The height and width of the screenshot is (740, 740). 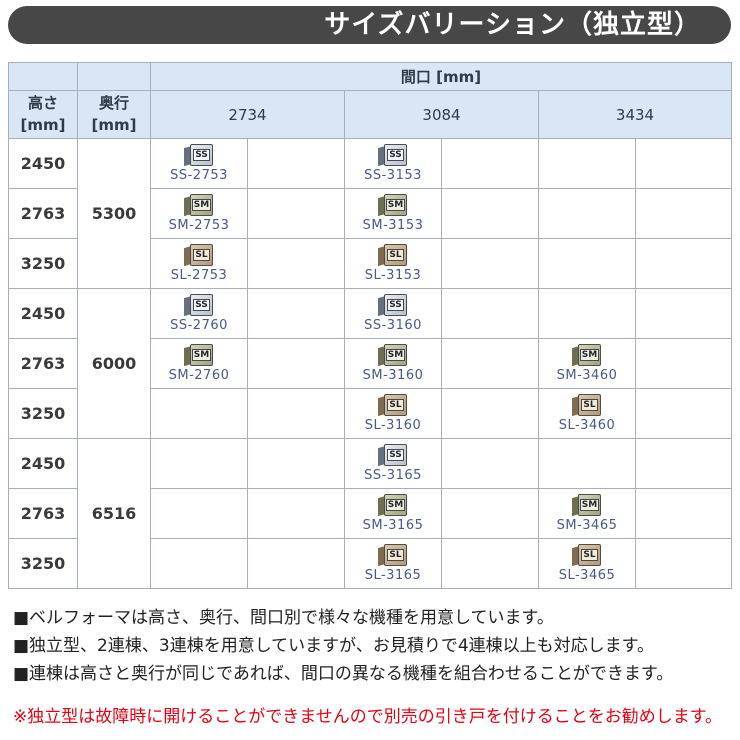 I want to click on product: SL SL-3460, so click(x=587, y=413).